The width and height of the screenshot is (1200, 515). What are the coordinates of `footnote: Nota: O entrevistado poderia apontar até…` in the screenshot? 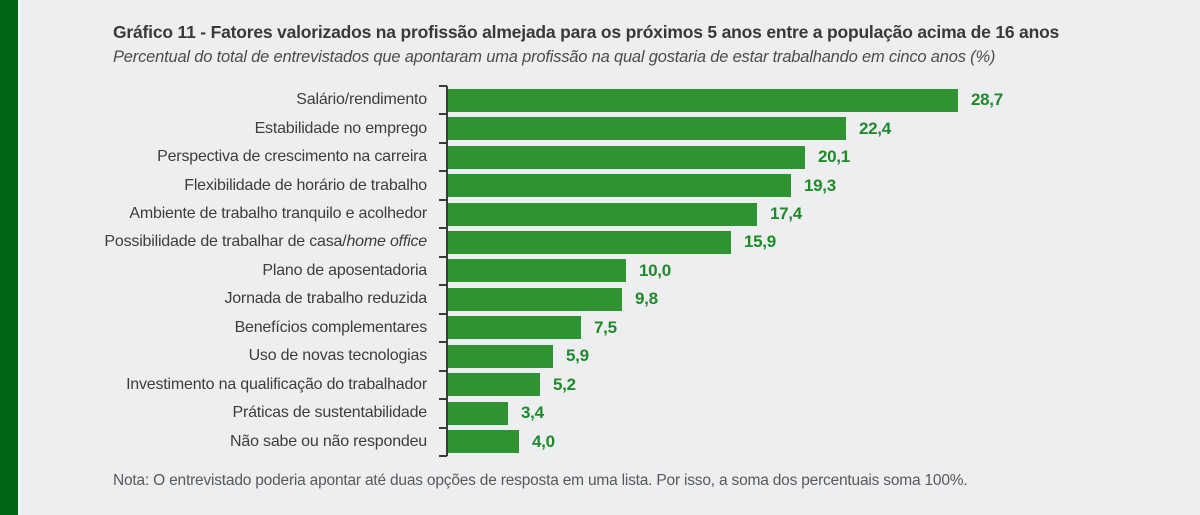 It's located at (540, 480).